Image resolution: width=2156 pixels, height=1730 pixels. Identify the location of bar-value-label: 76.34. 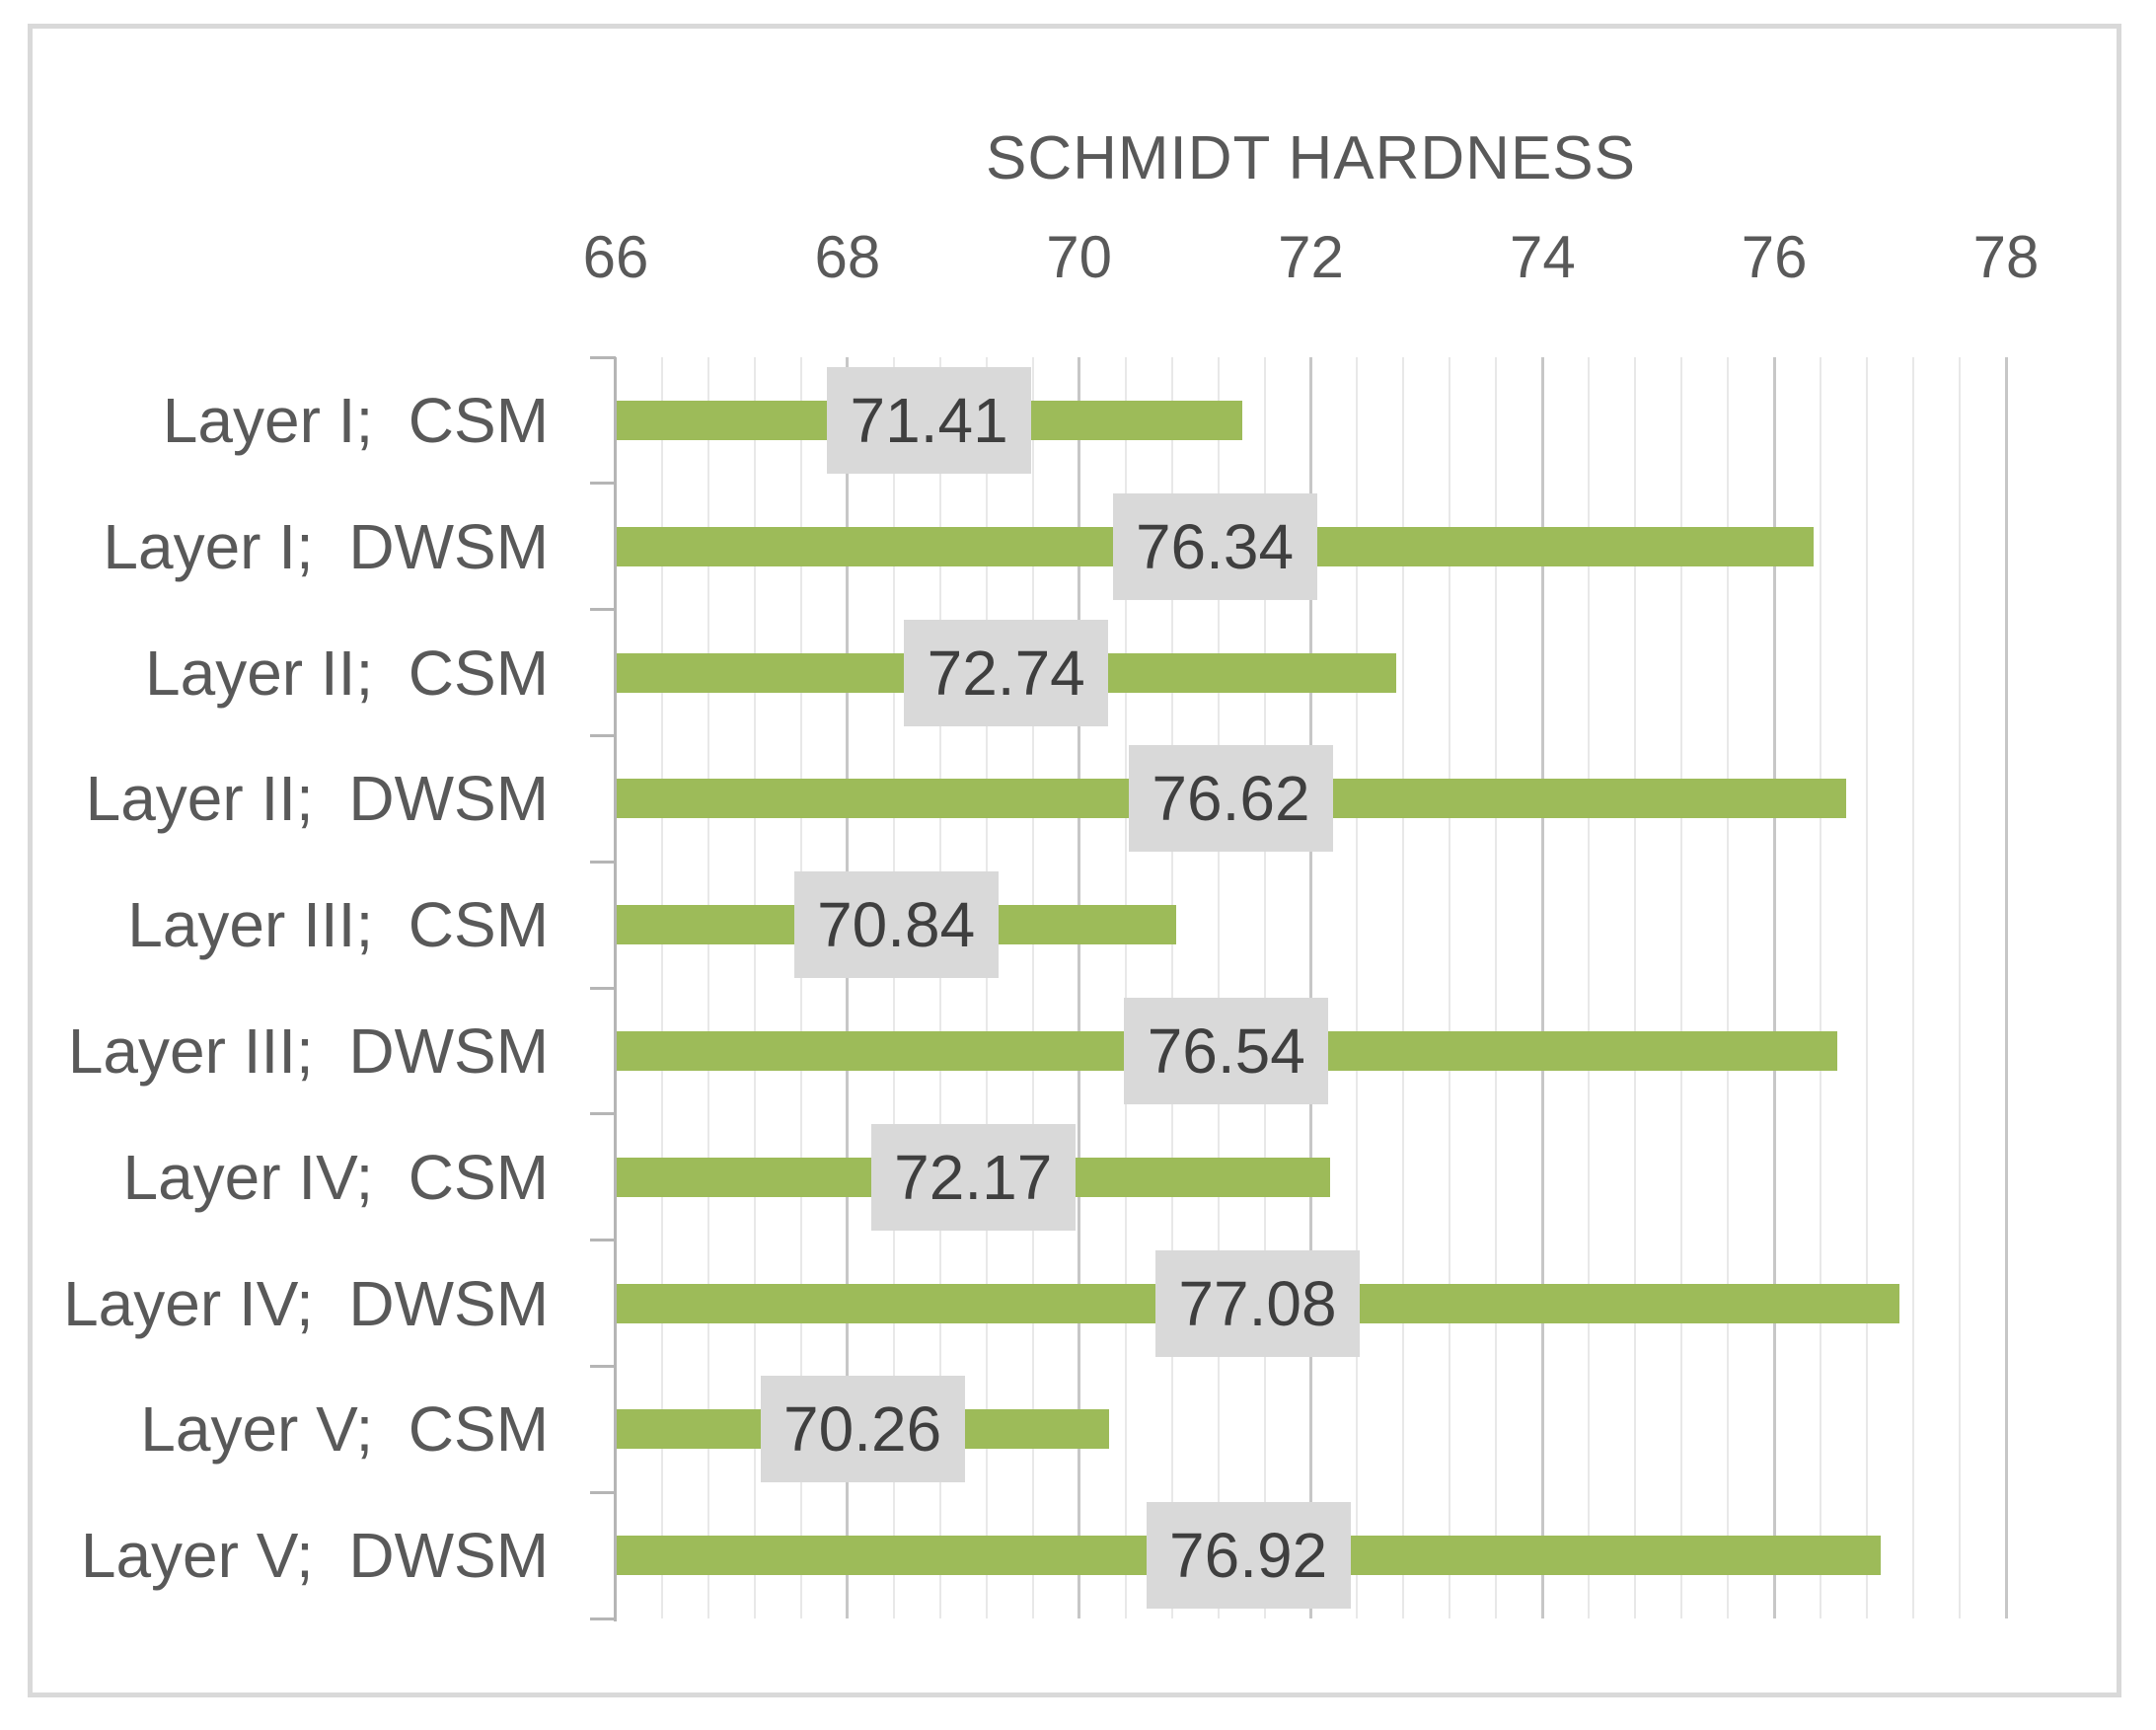
(1214, 546).